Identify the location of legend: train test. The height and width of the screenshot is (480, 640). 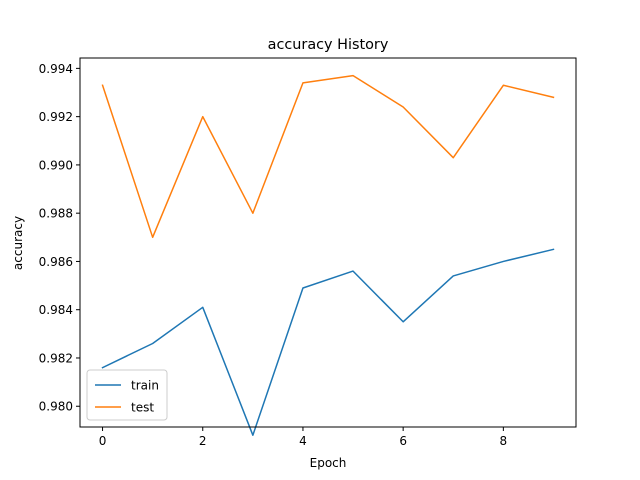
(127, 395).